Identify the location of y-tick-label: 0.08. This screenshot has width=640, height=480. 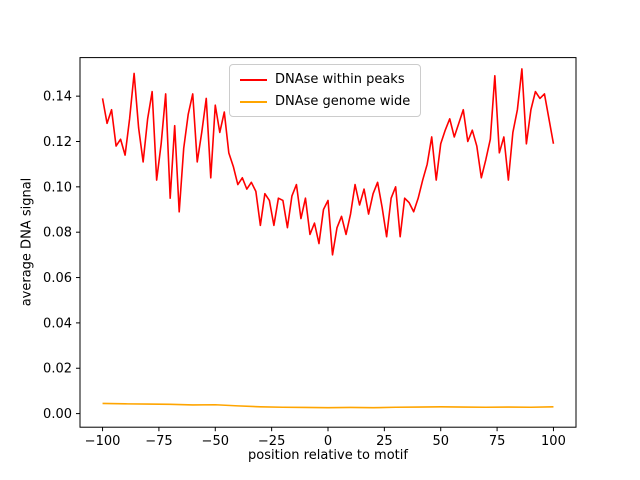
(57, 233).